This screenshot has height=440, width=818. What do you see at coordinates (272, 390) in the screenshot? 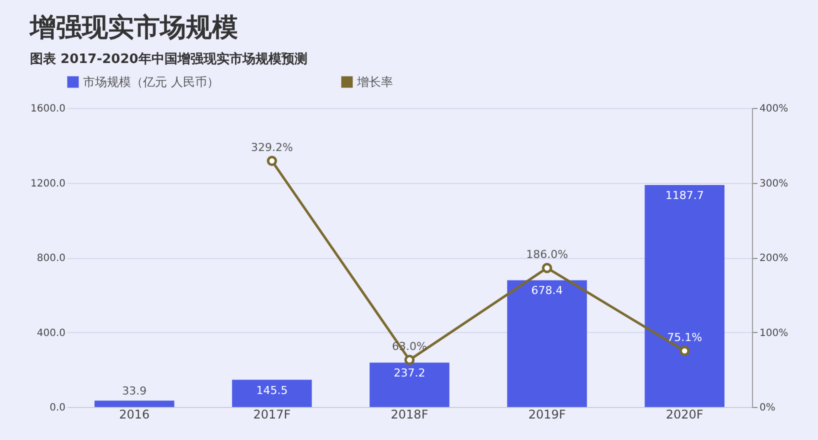
I see `data-label: 145.5` at bounding box center [272, 390].